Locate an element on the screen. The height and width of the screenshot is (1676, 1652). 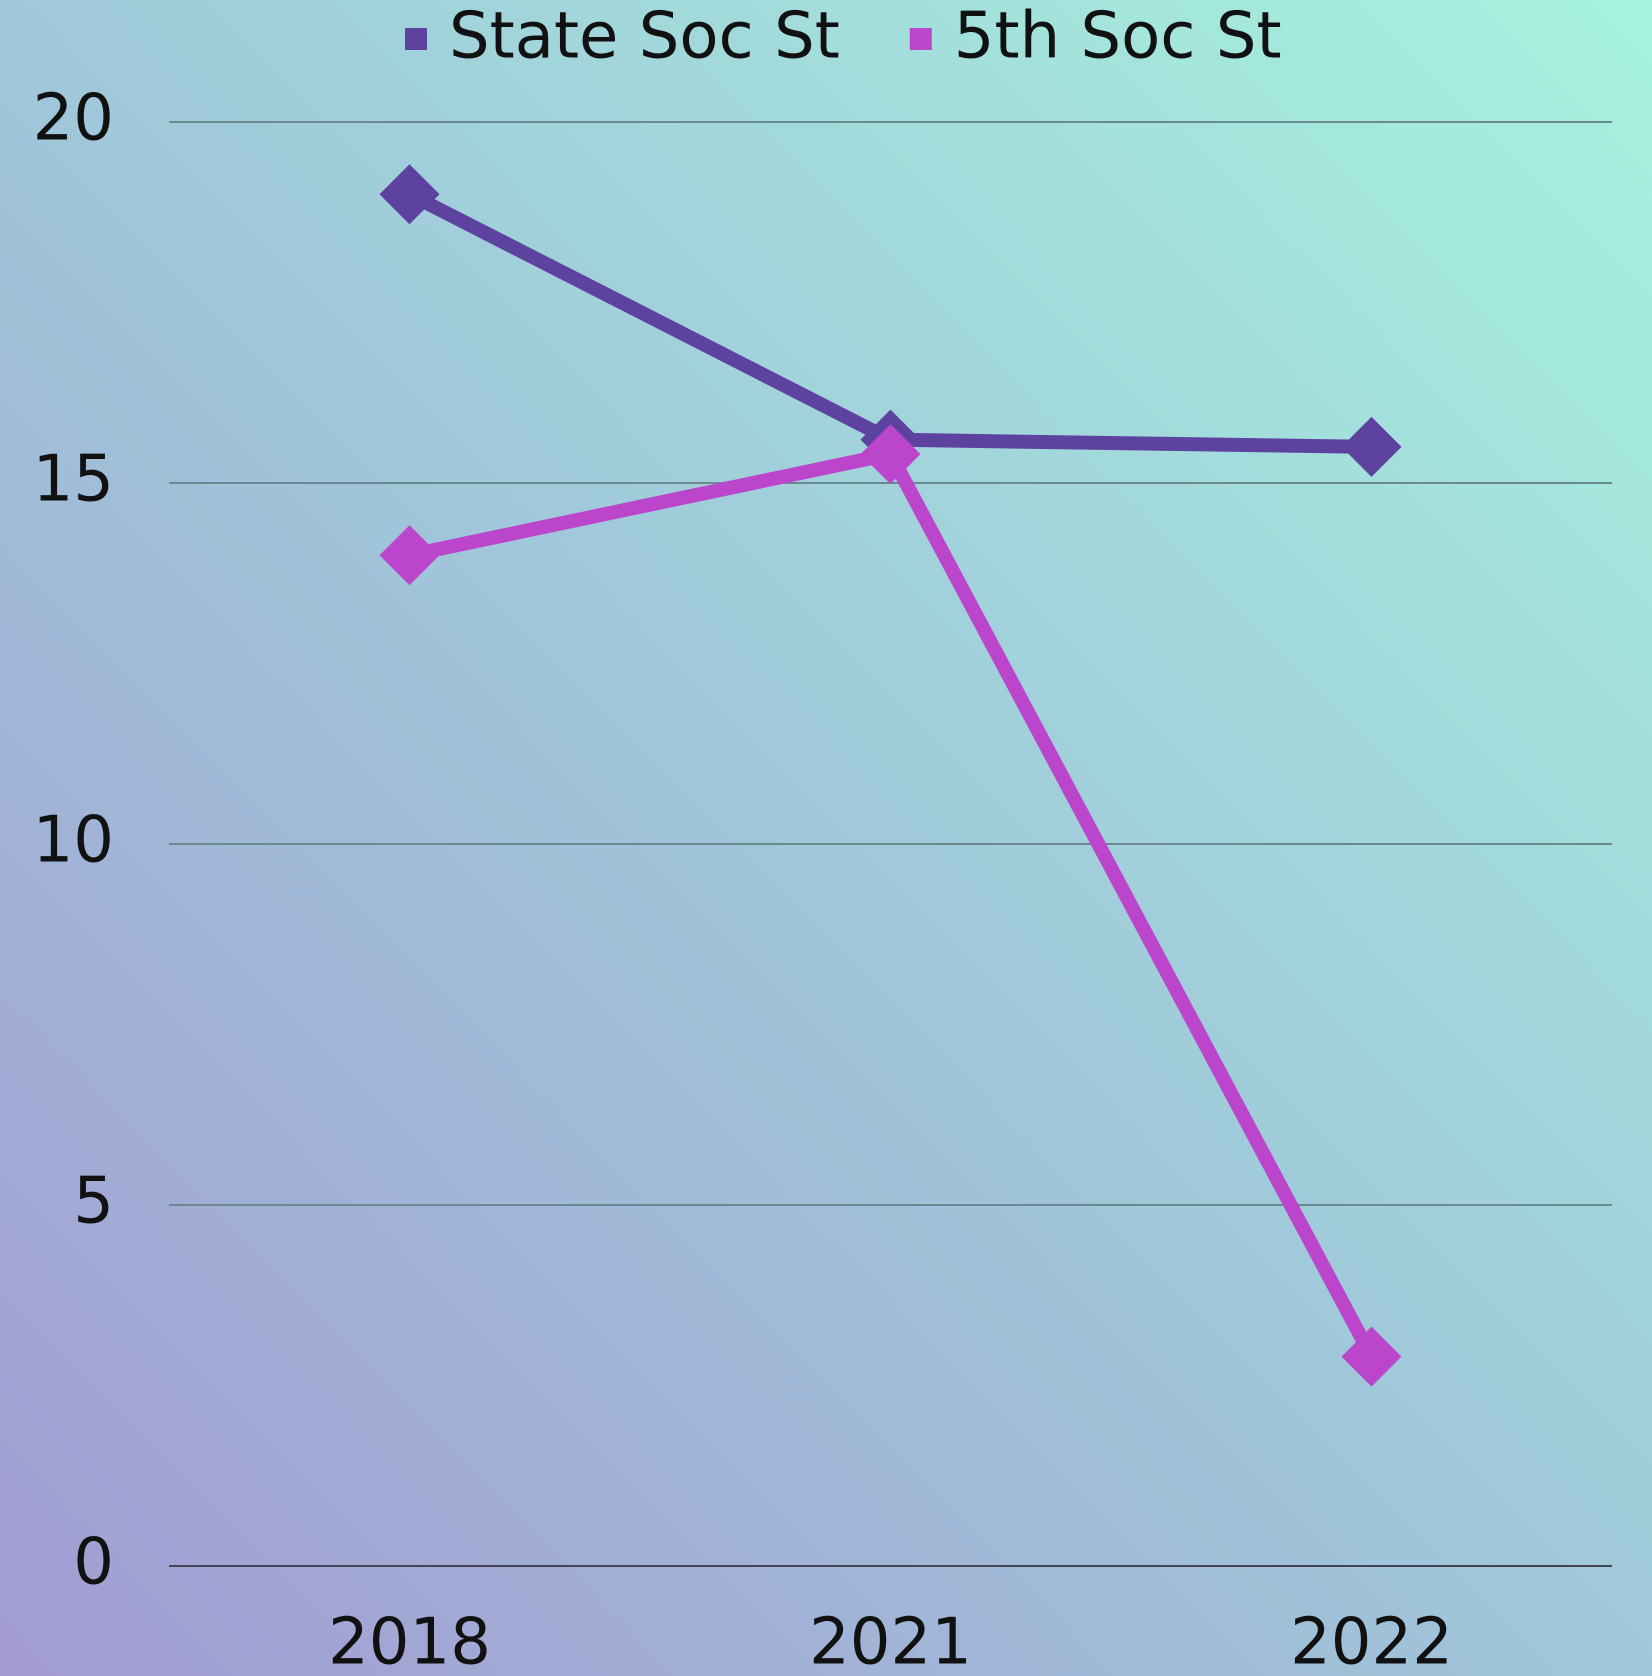
y-tick-label: 5 is located at coordinates (93, 1202).